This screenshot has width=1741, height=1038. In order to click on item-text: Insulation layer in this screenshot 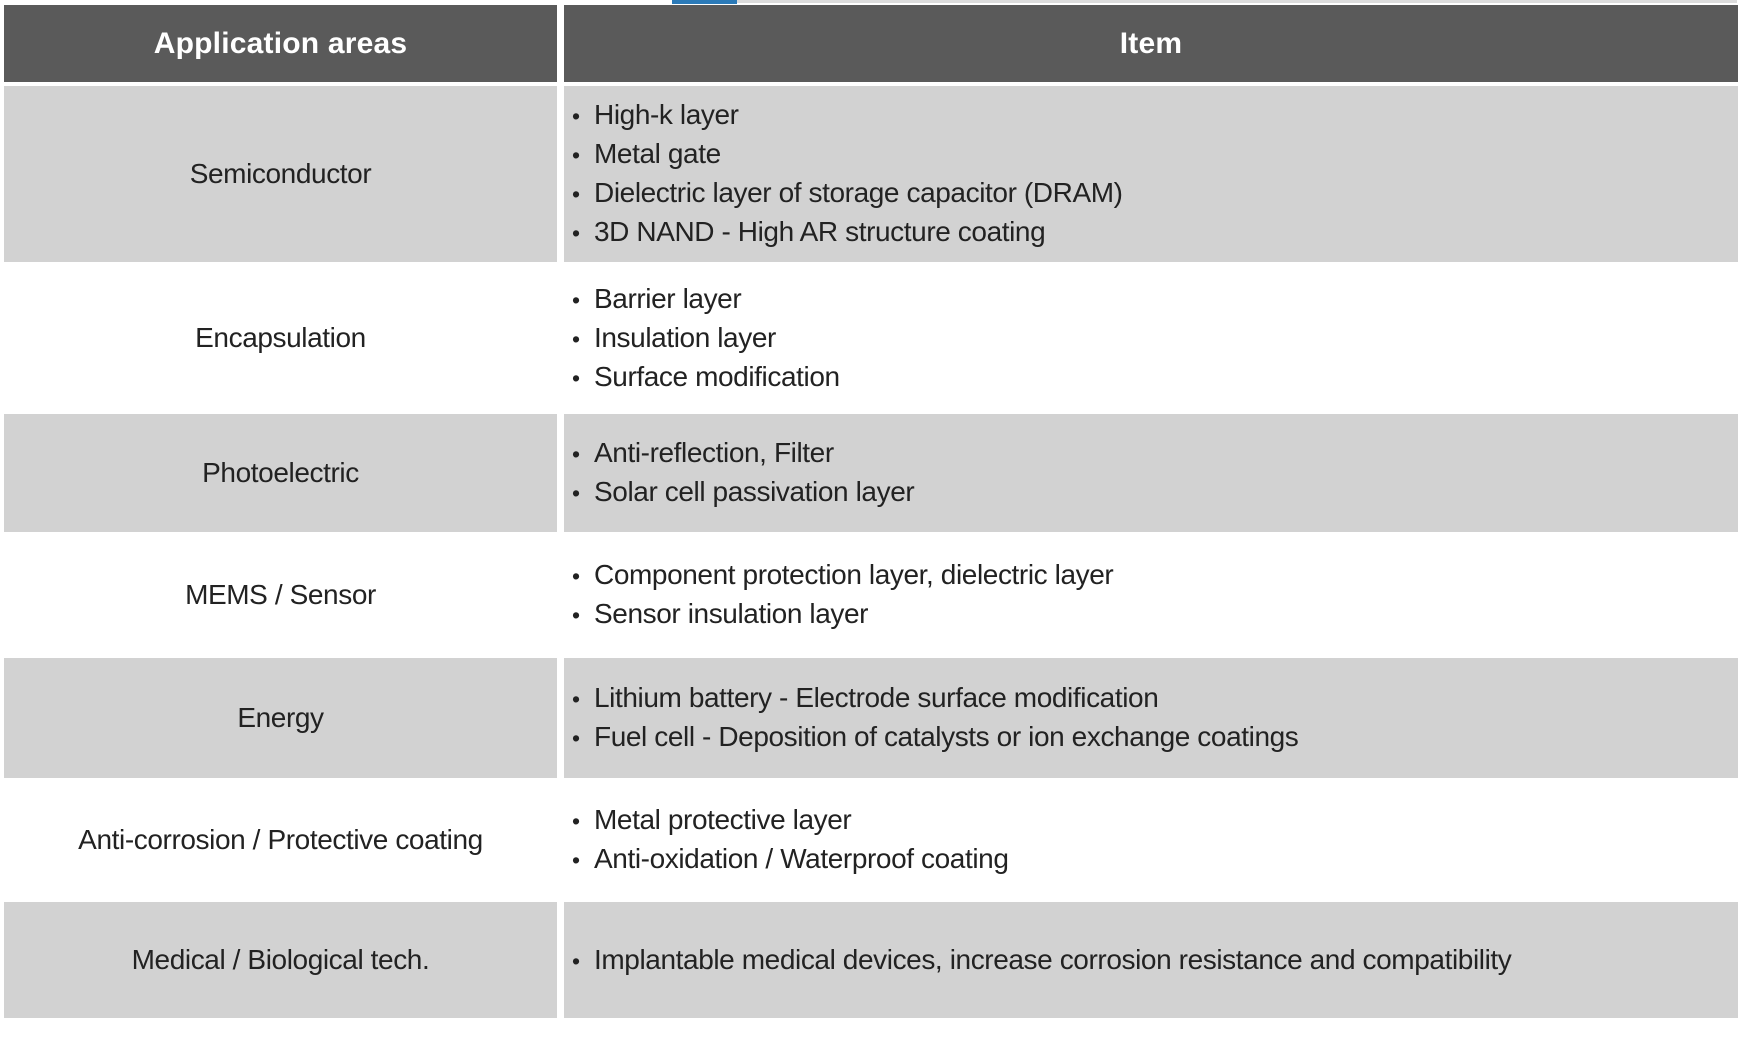, I will do `click(685, 337)`.